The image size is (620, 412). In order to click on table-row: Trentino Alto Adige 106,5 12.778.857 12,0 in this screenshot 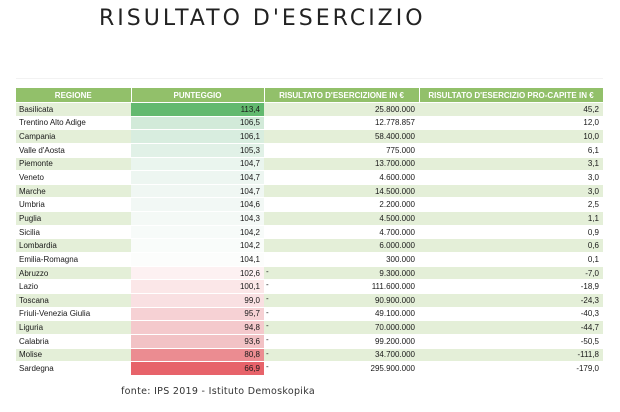, I will do `click(309, 122)`.